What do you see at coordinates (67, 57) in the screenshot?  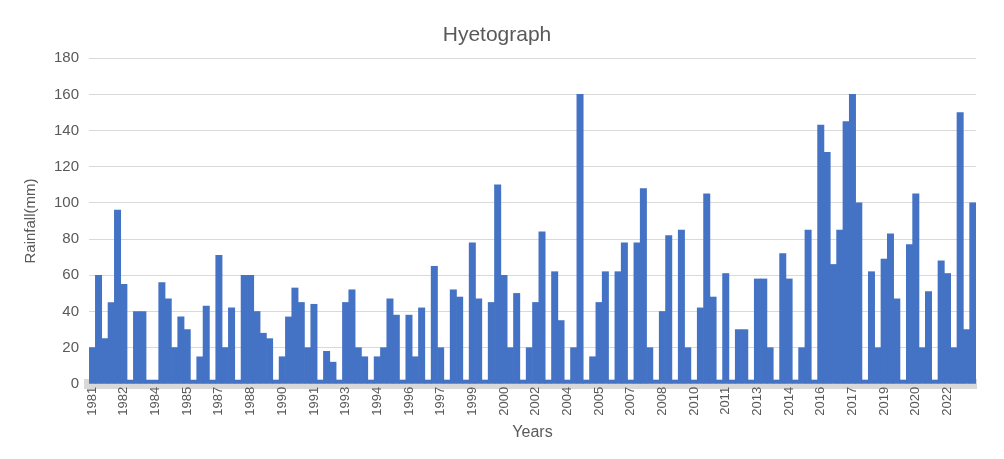 I see `y-tick-label: 180` at bounding box center [67, 57].